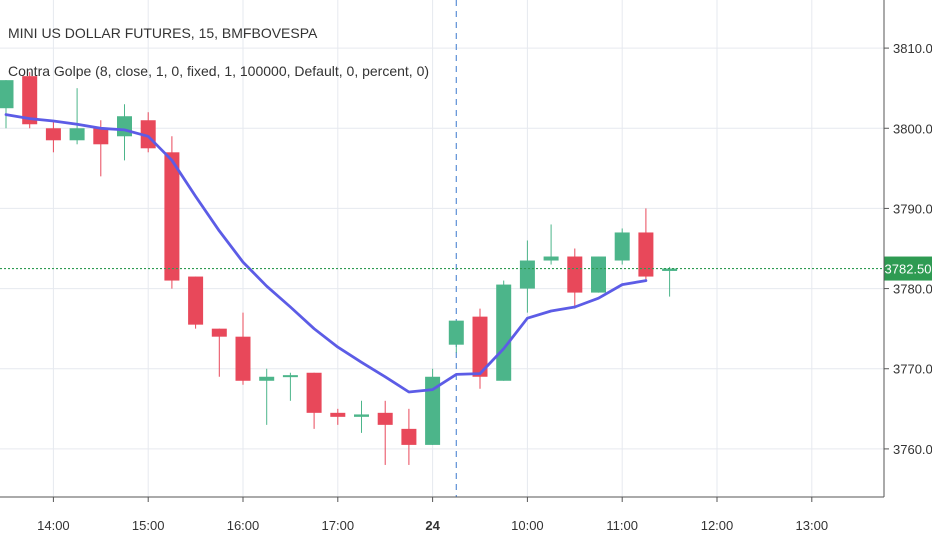  I want to click on x-tick-label: 14:00, so click(53, 525).